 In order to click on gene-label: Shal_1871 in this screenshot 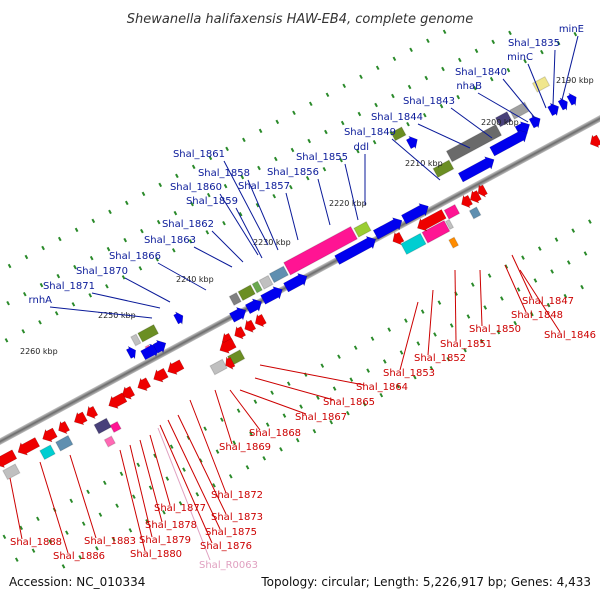, I will do `click(69, 286)`.